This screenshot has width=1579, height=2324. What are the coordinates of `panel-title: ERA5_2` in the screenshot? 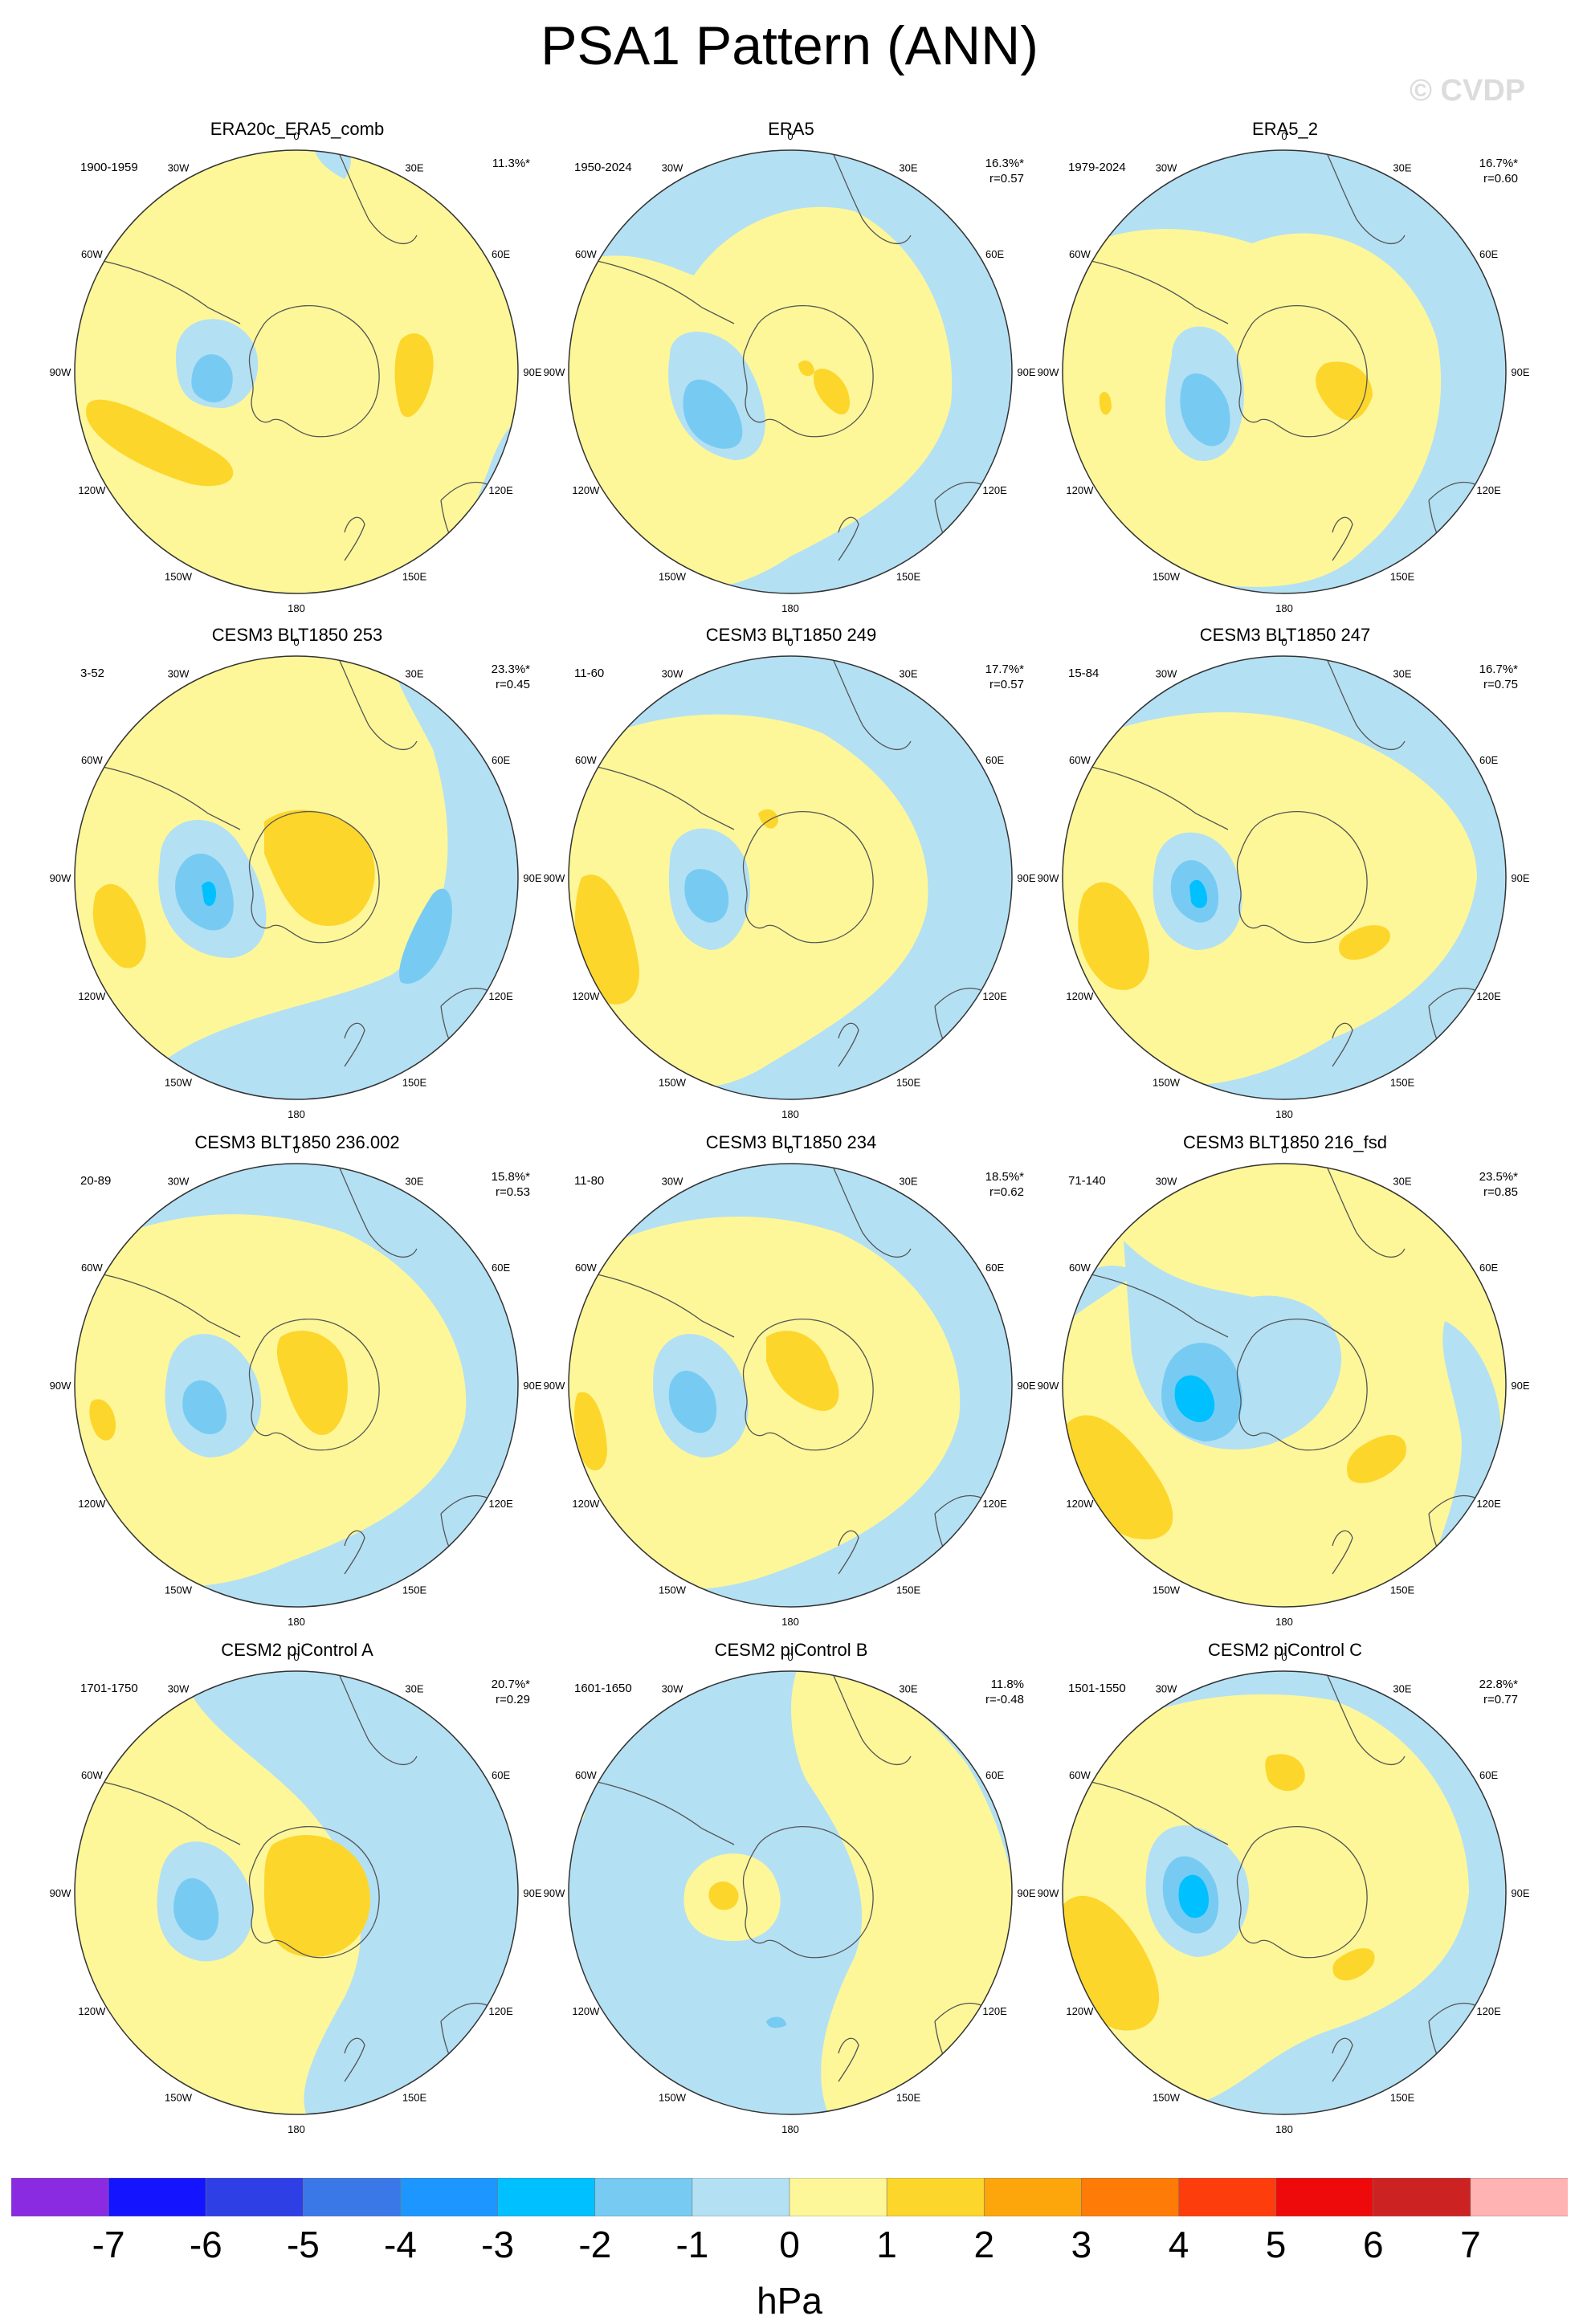 It's located at (1285, 129).